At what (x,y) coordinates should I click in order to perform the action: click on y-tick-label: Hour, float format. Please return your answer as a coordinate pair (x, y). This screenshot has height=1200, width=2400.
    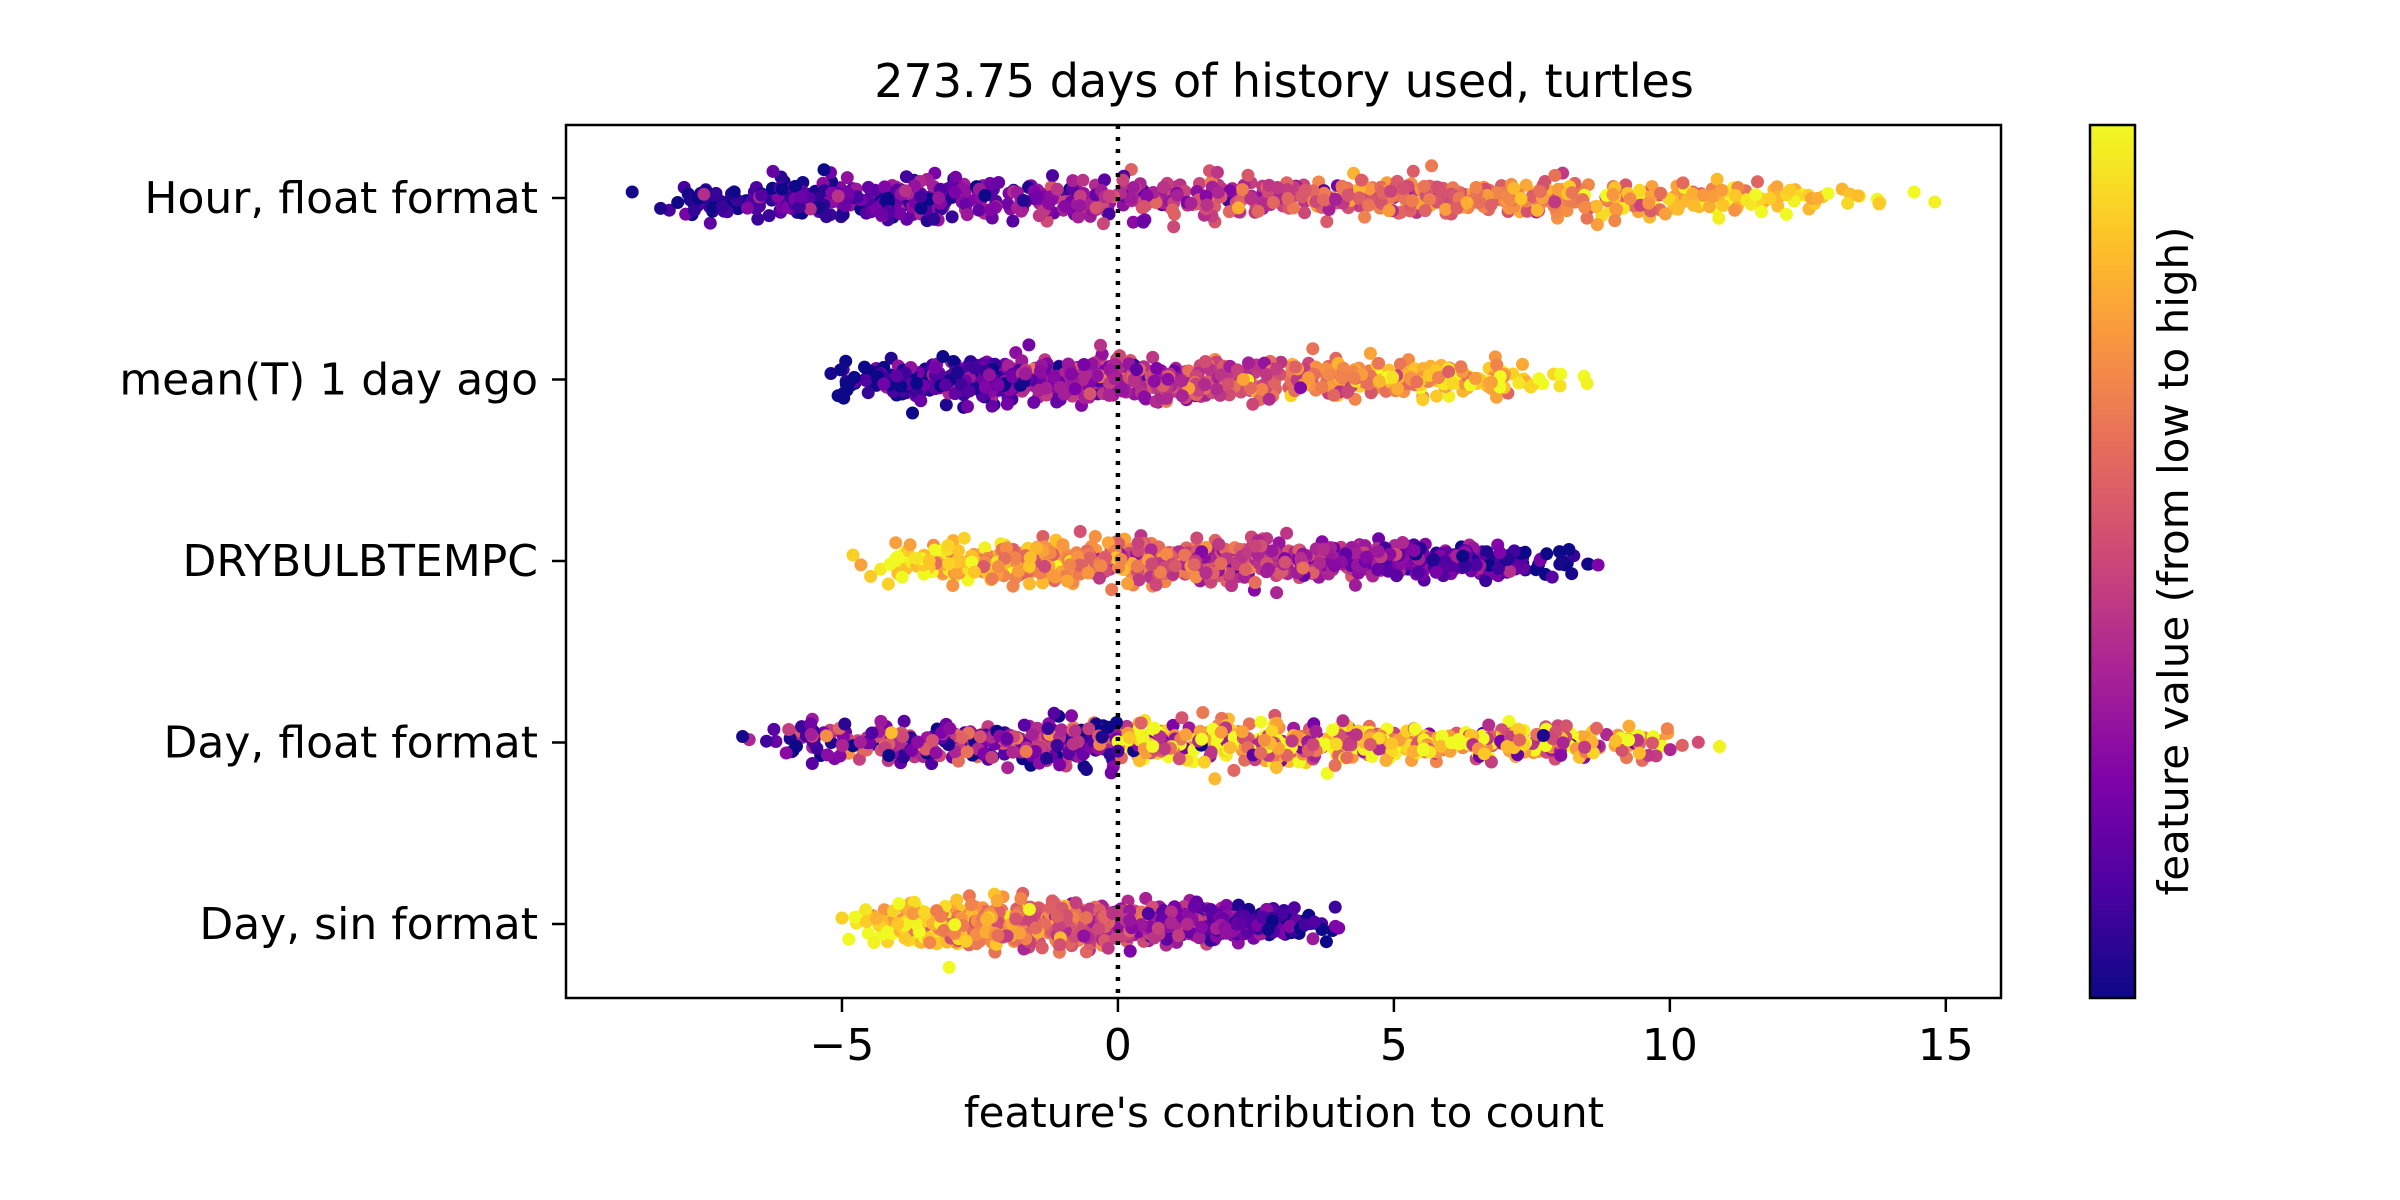
    Looking at the image, I should click on (341, 198).